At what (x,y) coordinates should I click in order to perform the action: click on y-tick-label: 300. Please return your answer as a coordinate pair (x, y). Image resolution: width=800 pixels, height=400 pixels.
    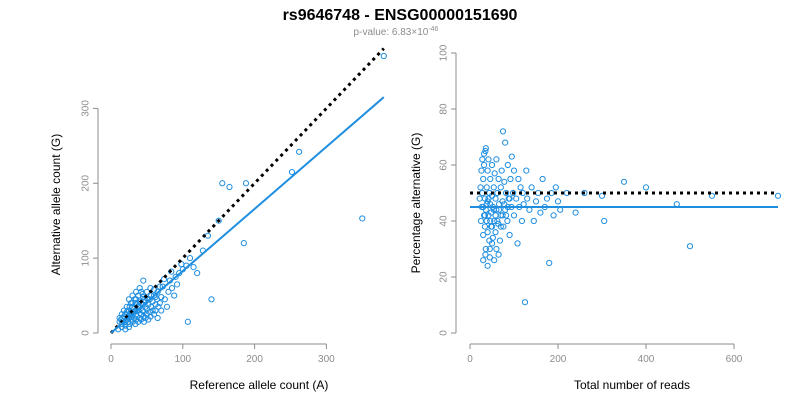
    Looking at the image, I should click on (86, 108).